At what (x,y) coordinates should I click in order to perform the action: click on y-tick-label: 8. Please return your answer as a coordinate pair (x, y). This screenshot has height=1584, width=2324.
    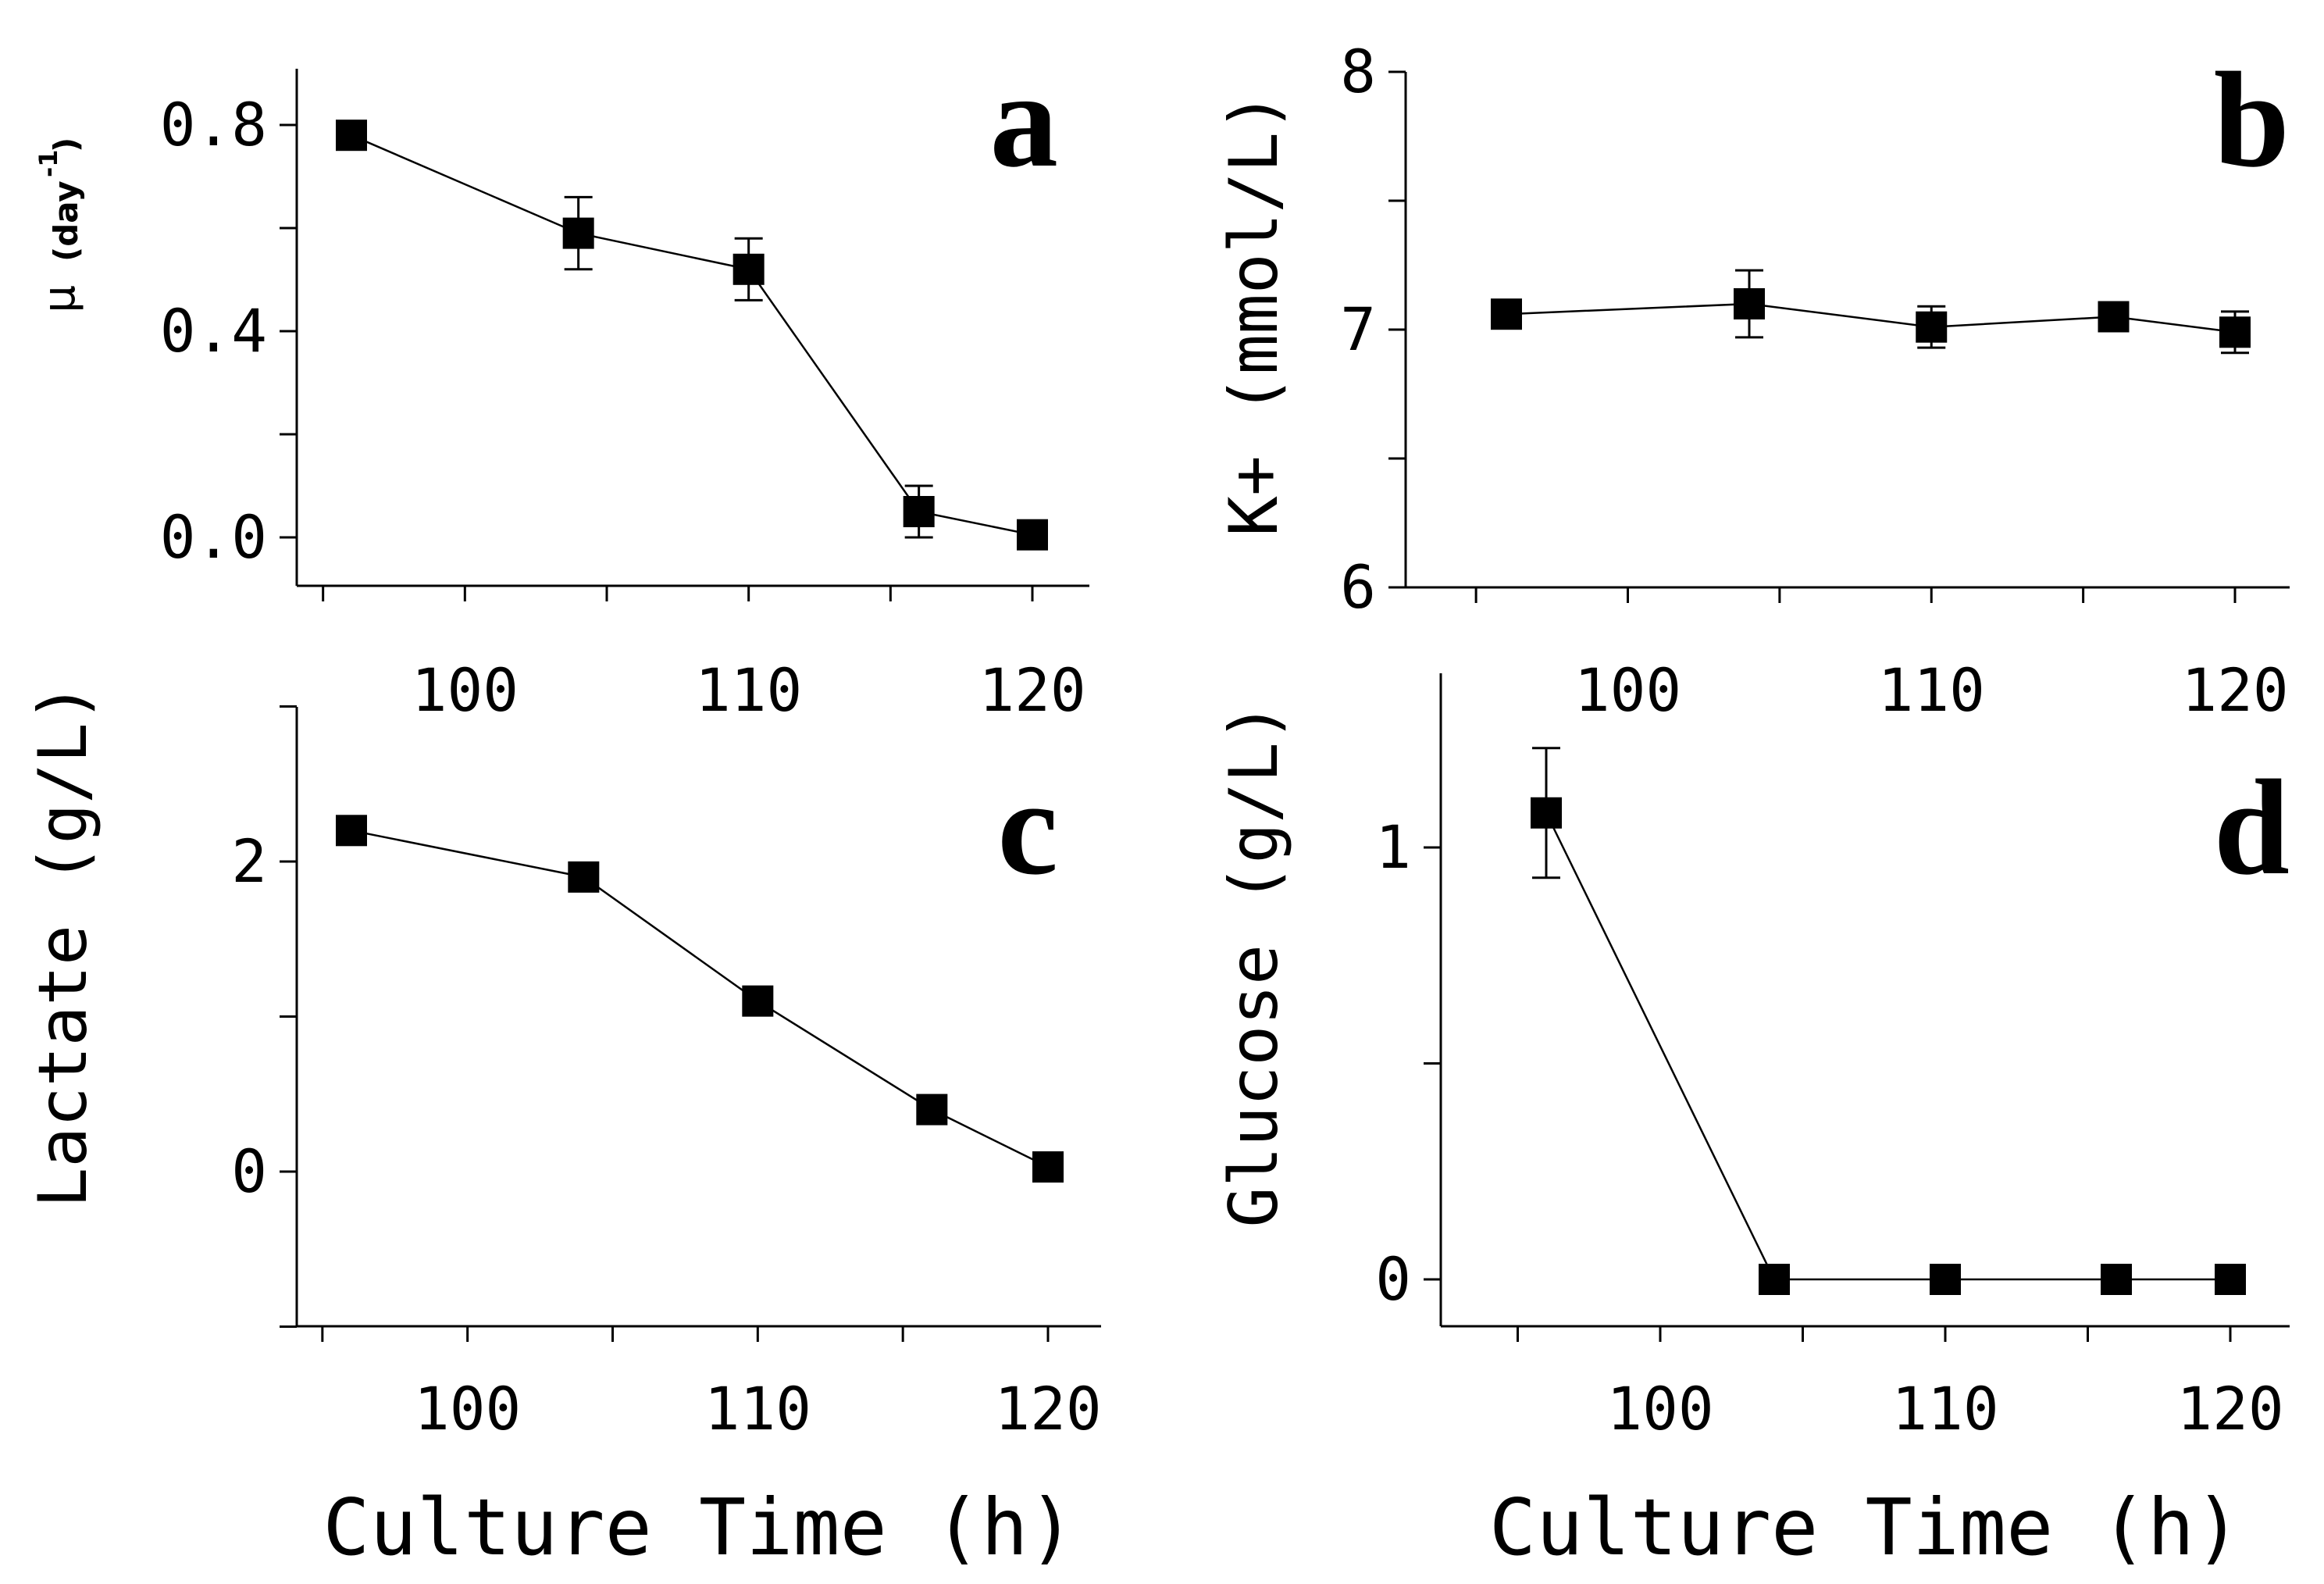
    Looking at the image, I should click on (1358, 71).